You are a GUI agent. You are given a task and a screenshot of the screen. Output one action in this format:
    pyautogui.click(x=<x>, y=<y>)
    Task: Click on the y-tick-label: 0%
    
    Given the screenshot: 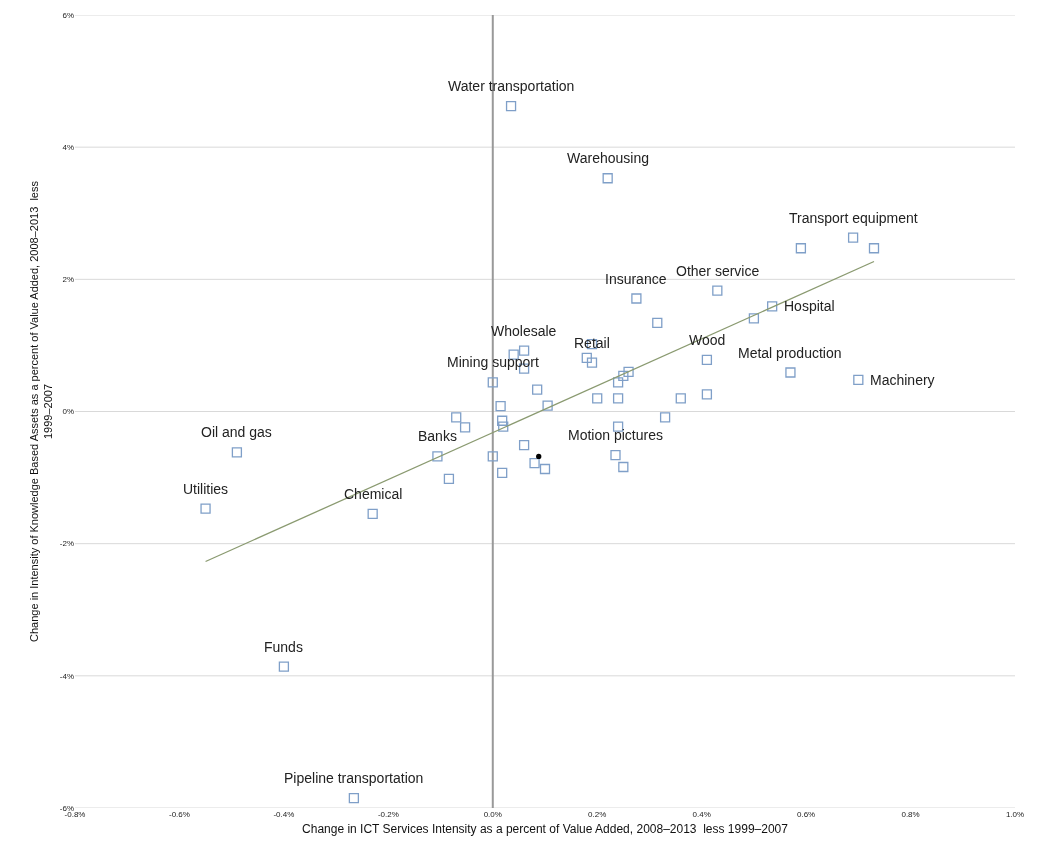 What is the action you would take?
    pyautogui.click(x=68, y=412)
    